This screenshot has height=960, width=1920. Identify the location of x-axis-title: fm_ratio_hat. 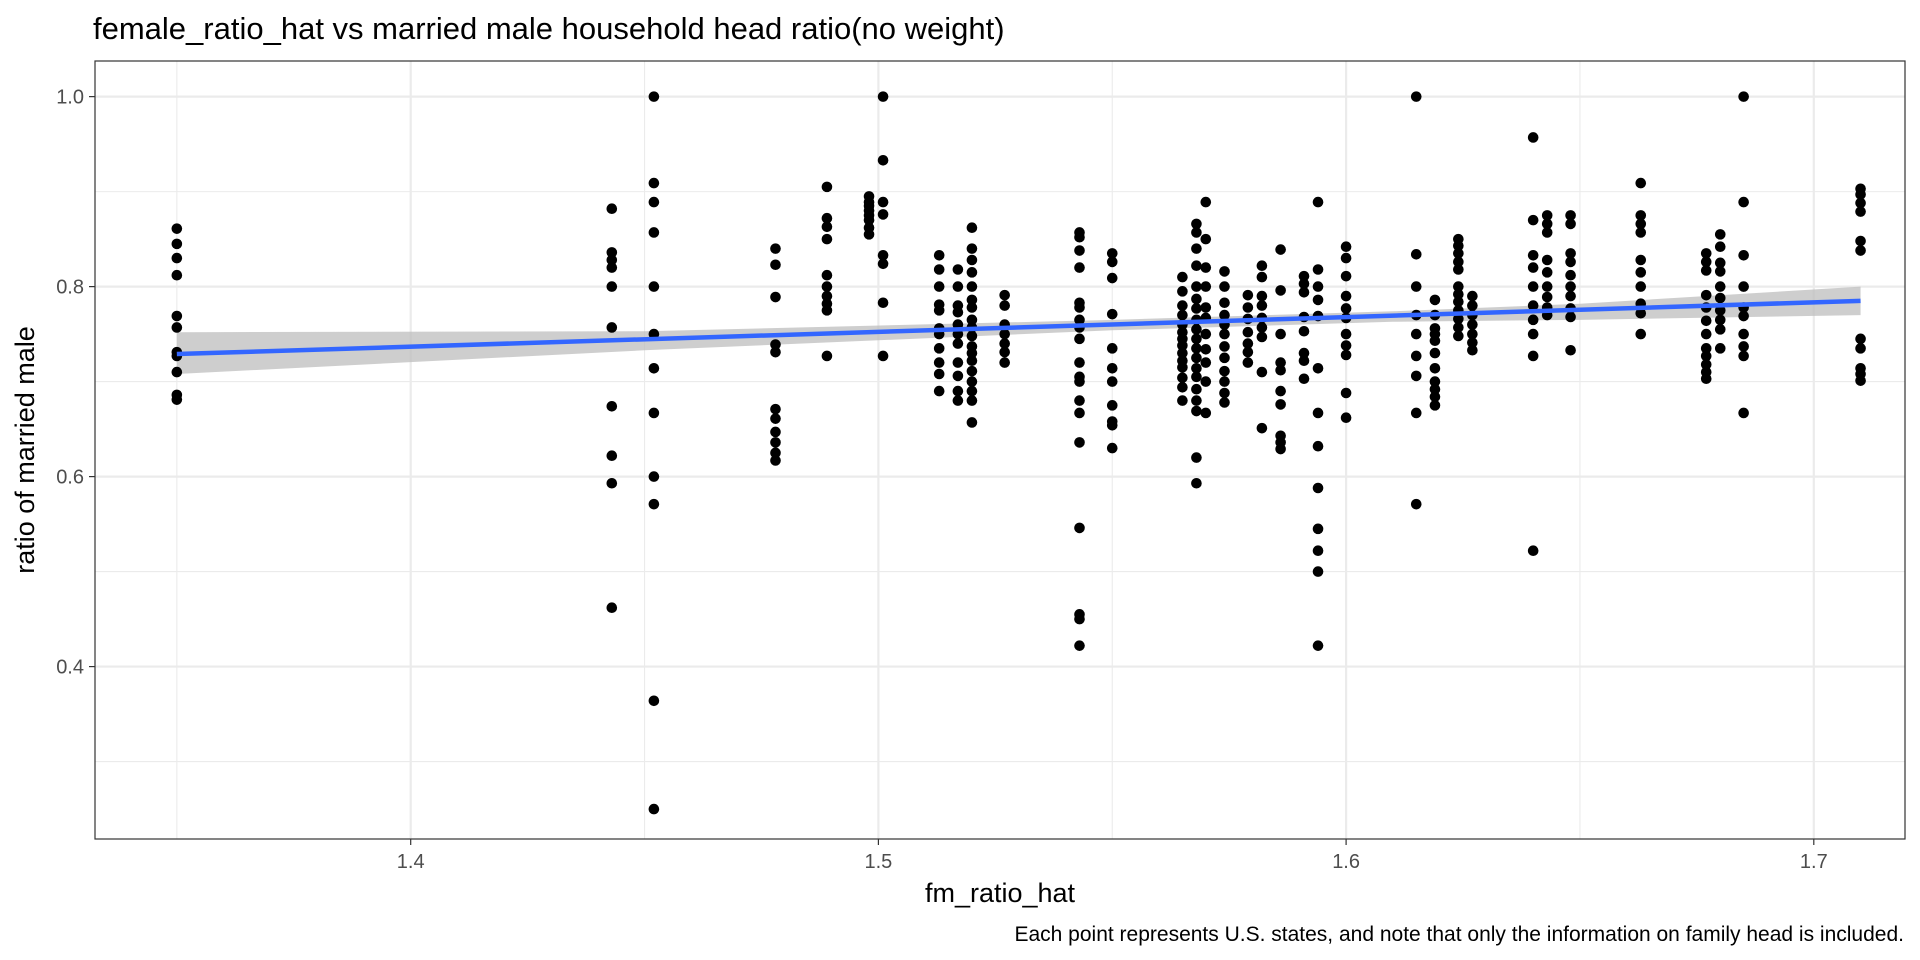
(1000, 893).